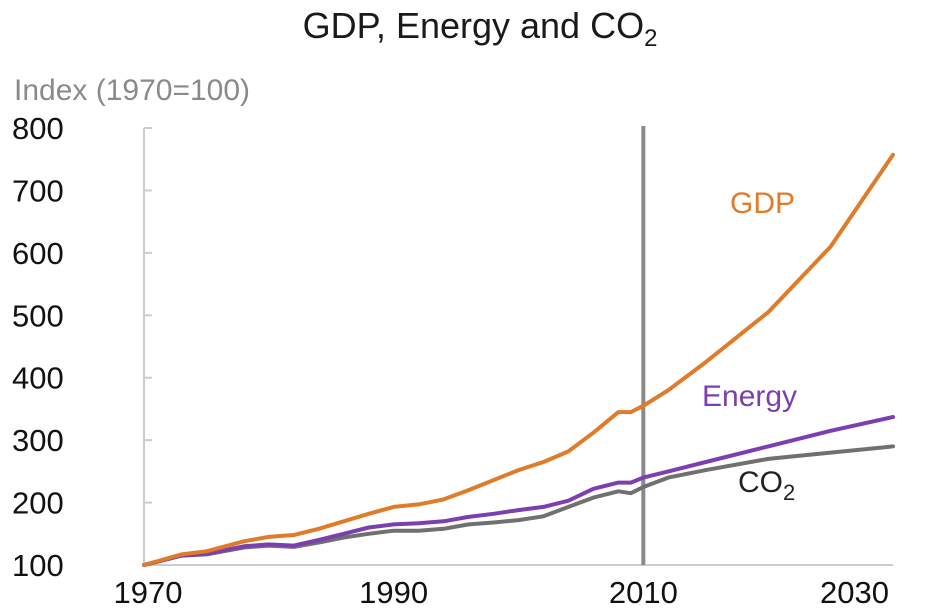 The height and width of the screenshot is (608, 946). What do you see at coordinates (393, 591) in the screenshot?
I see `x-tick-label: 1990` at bounding box center [393, 591].